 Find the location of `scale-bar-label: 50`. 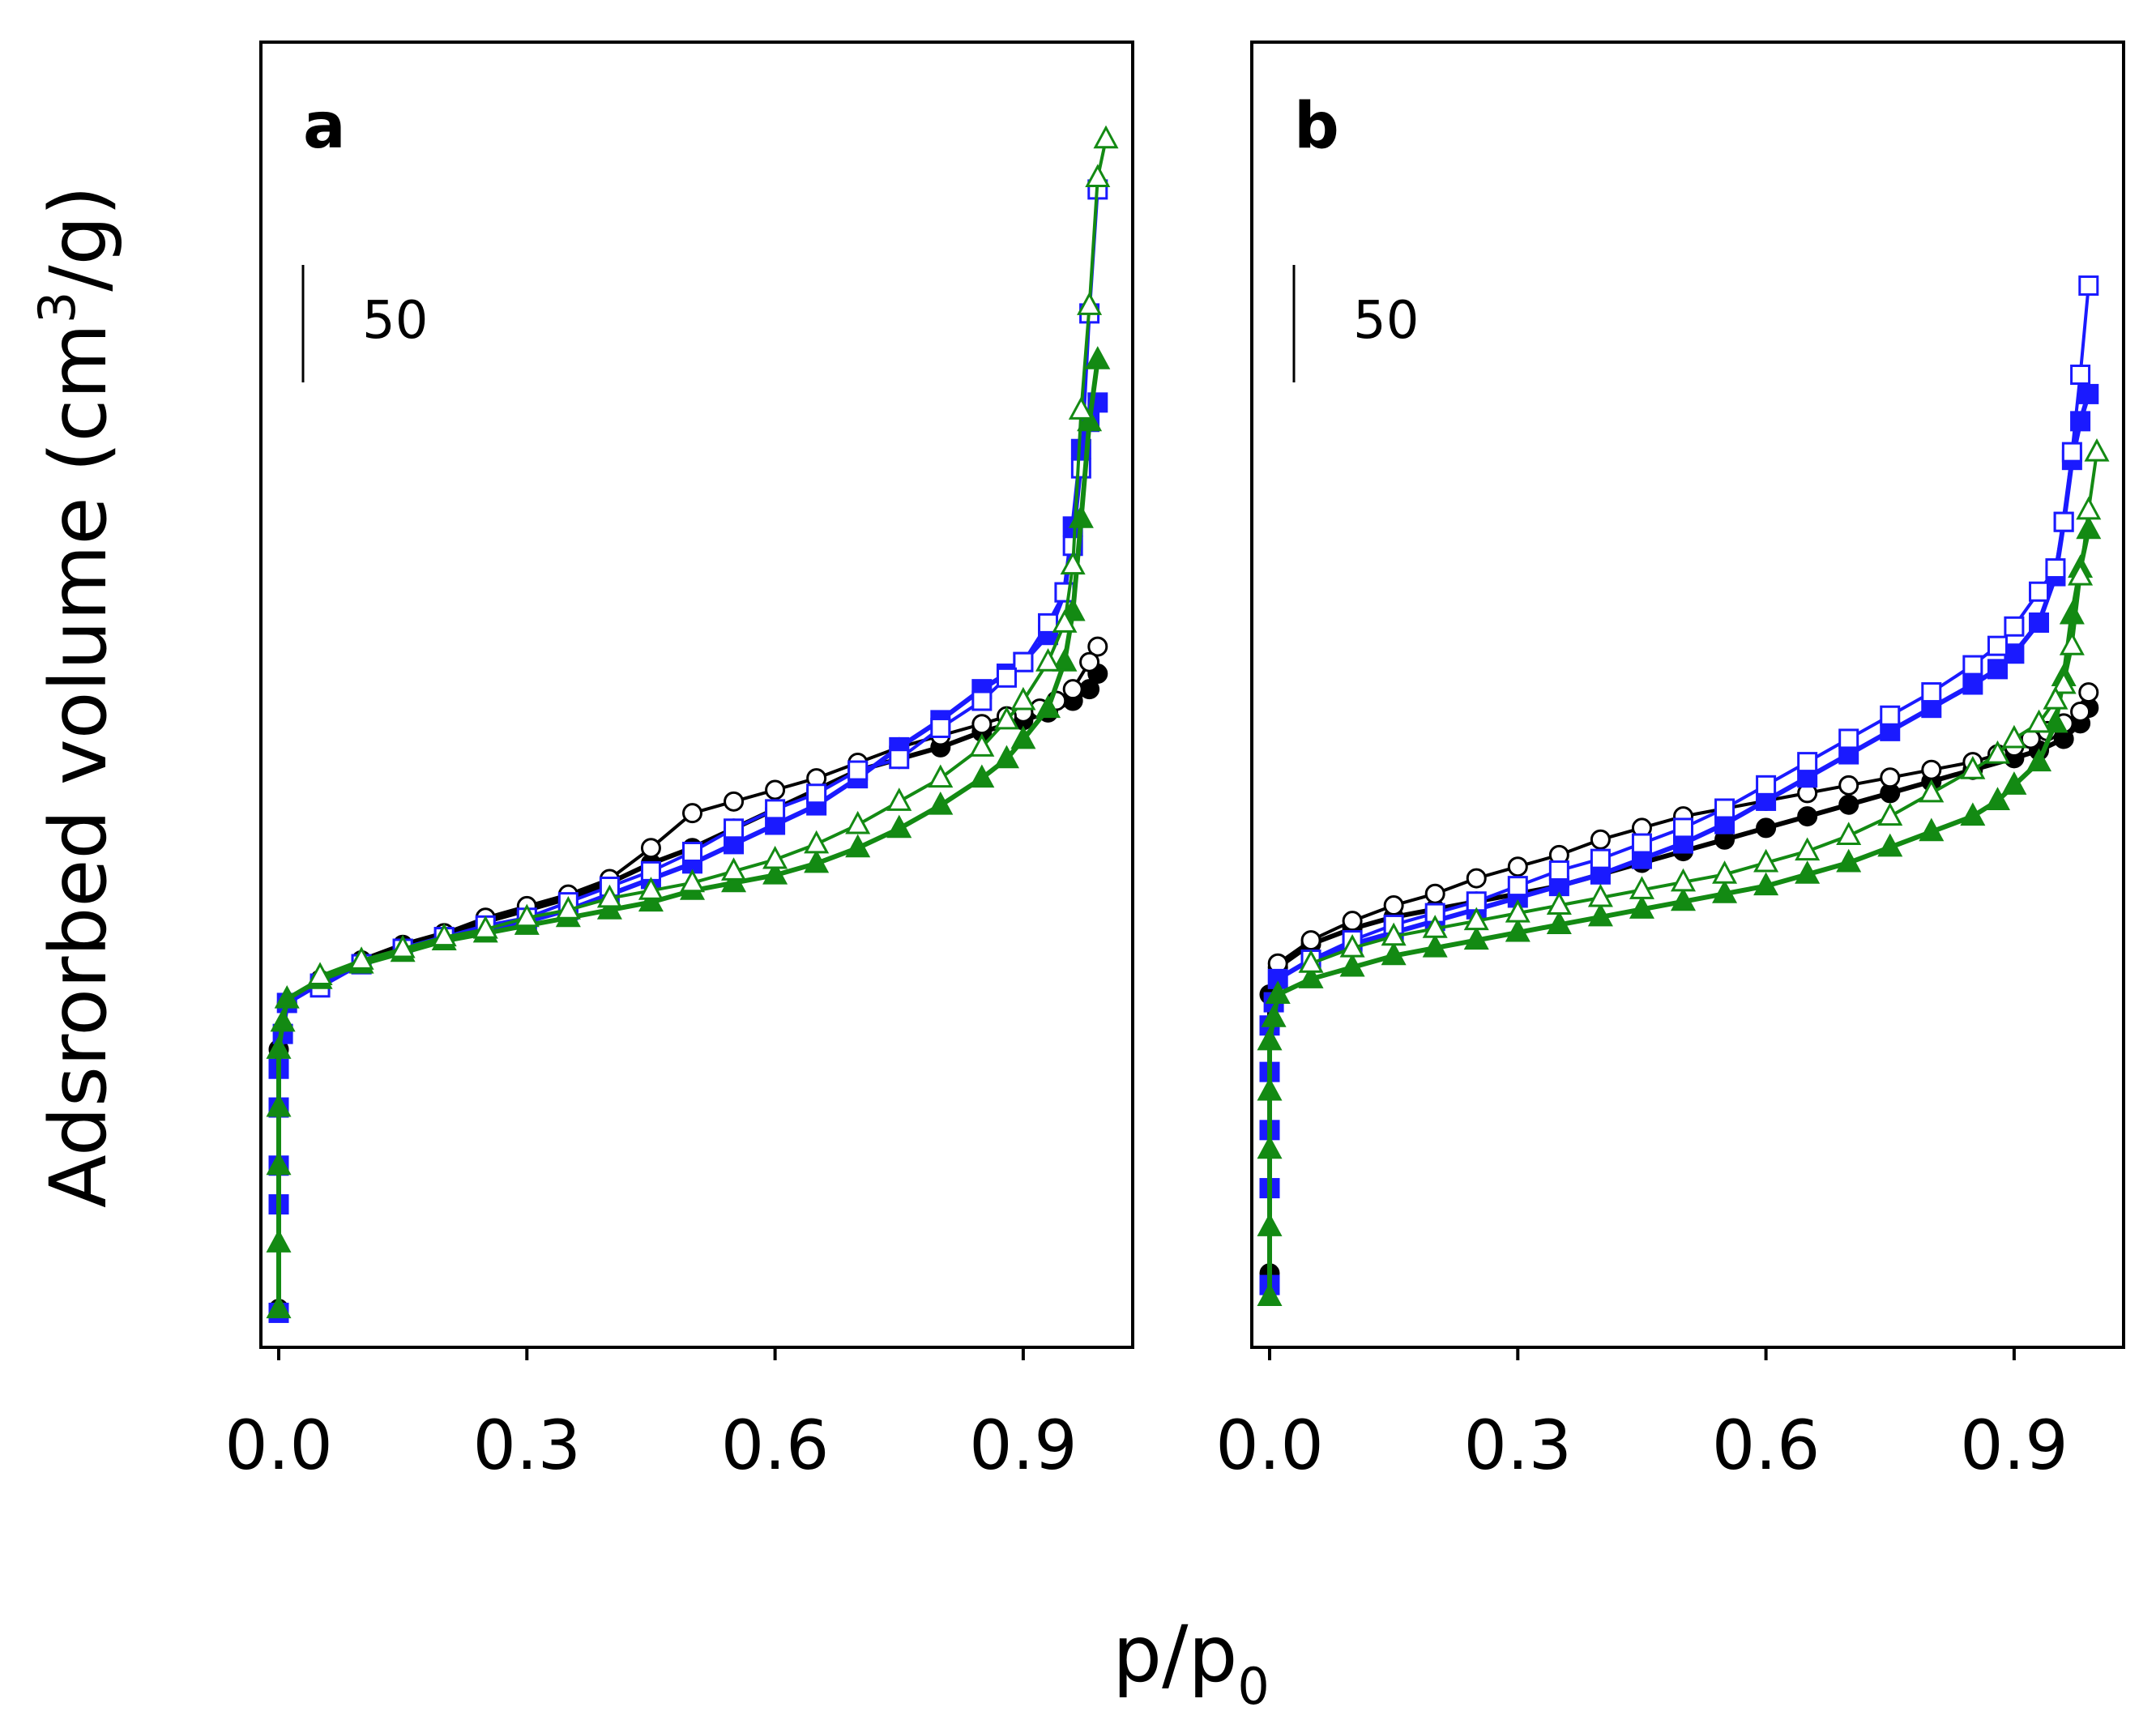

scale-bar-label: 50 is located at coordinates (1386, 321).